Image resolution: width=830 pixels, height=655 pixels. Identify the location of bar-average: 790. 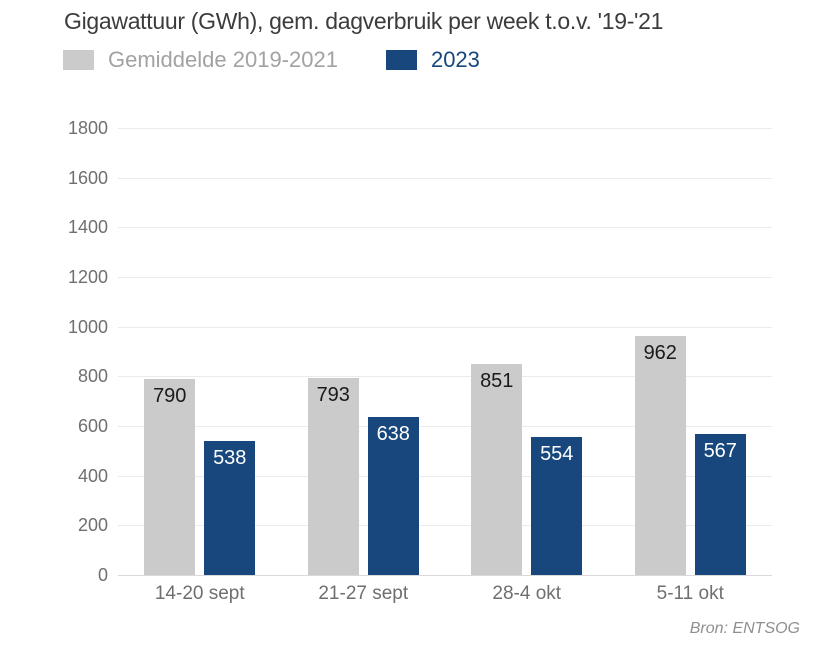
(170, 476).